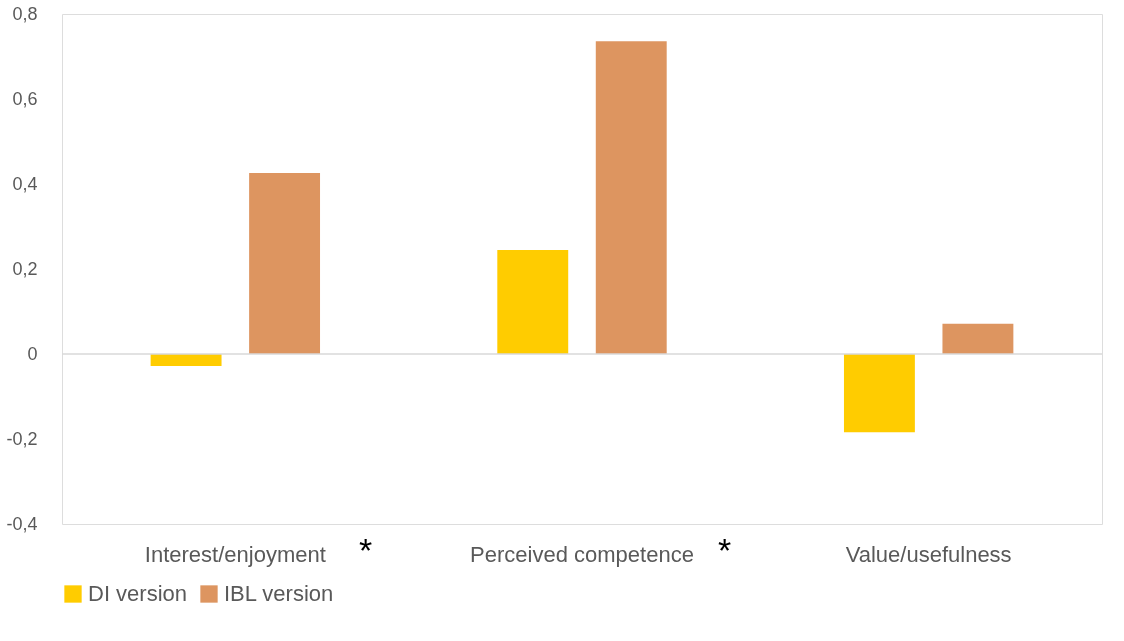  What do you see at coordinates (22, 523) in the screenshot?
I see `y-tick-label: -0,4` at bounding box center [22, 523].